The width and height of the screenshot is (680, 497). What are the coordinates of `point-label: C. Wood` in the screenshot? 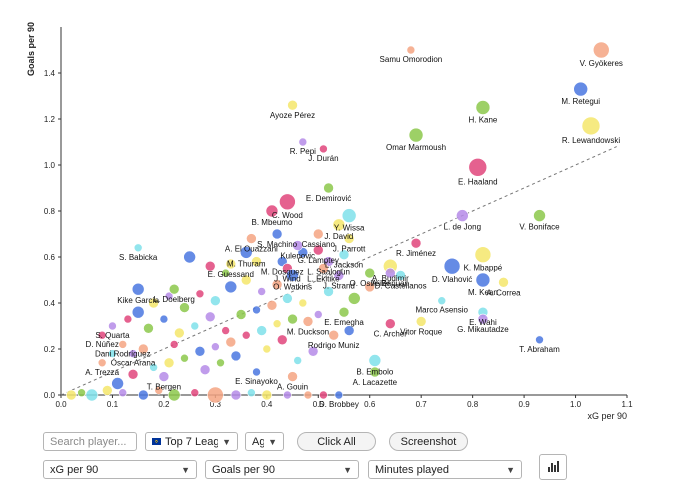 It's located at (287, 215).